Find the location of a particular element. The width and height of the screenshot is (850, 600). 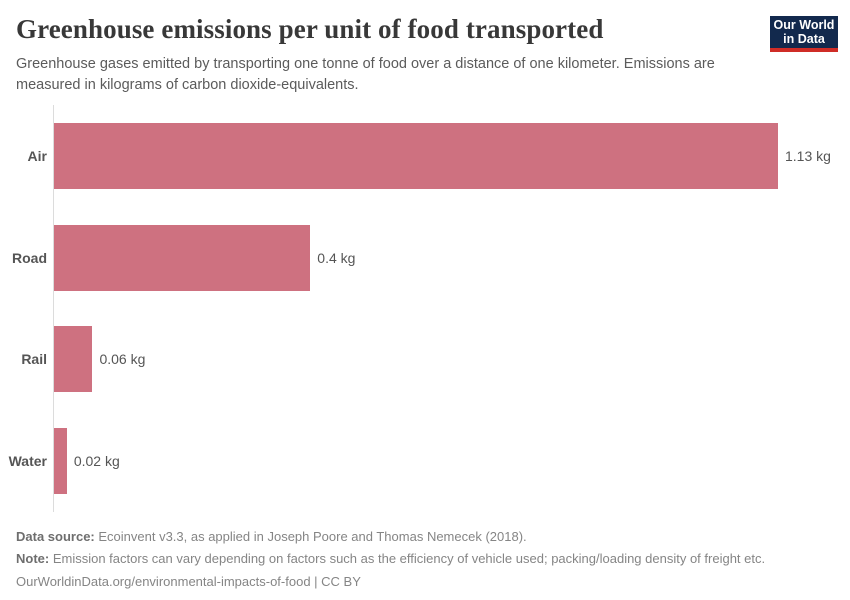

category-label-rail: Rail is located at coordinates (34, 359).